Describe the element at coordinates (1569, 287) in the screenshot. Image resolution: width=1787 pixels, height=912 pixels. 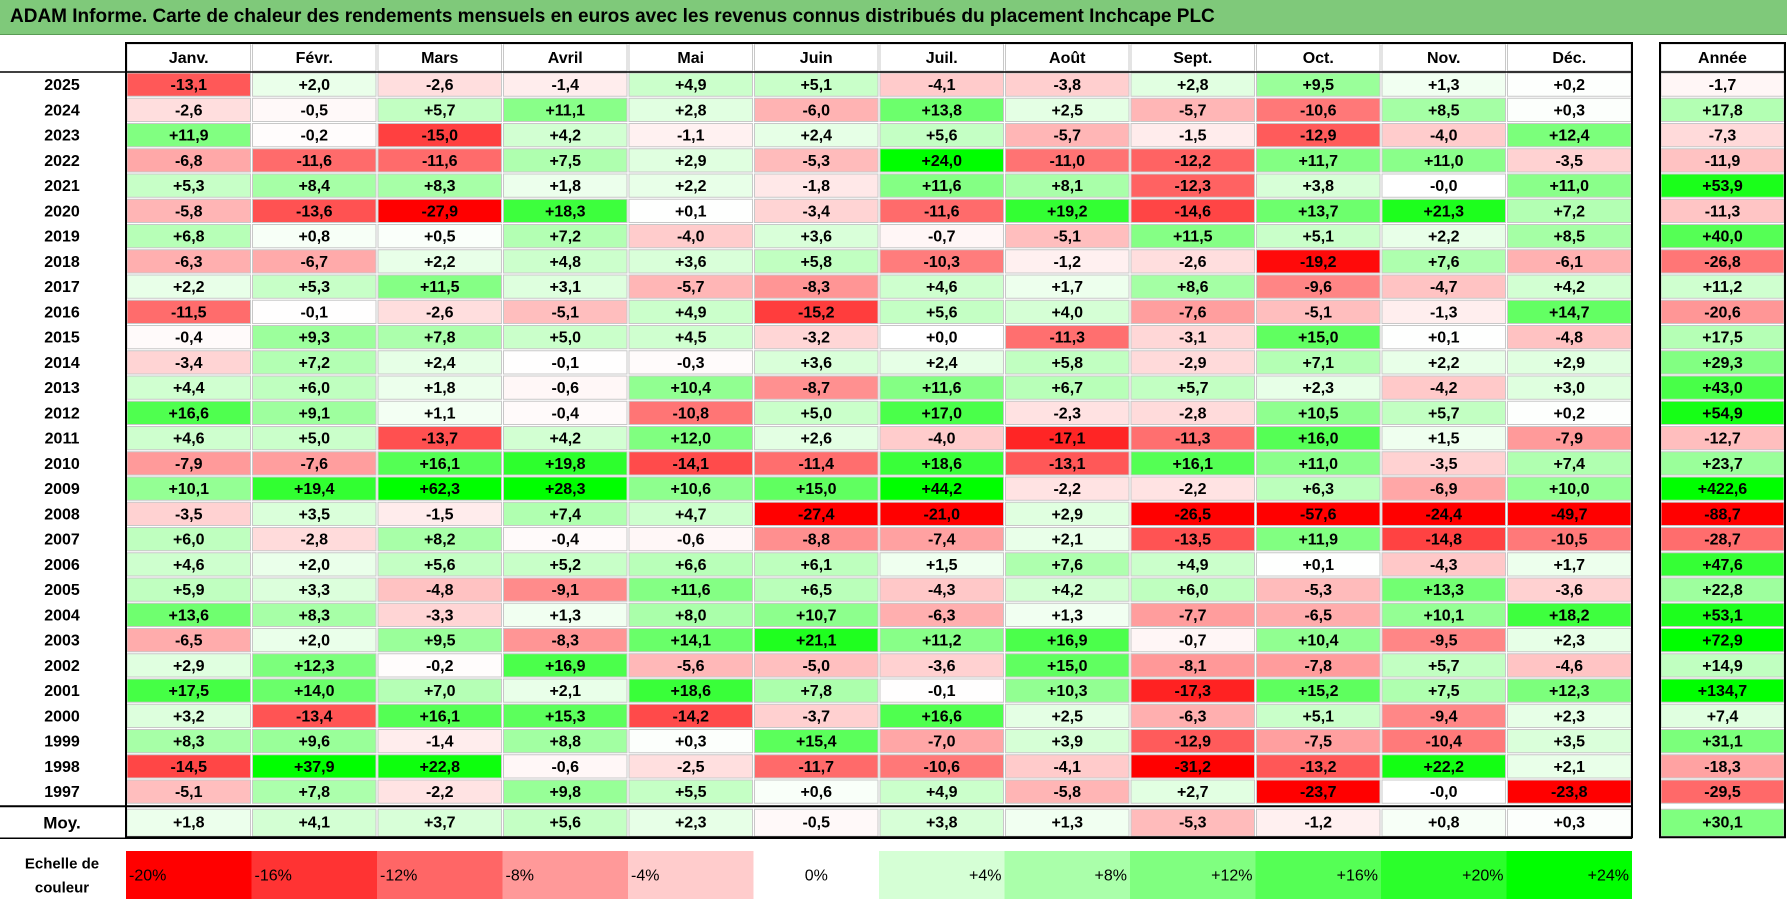
I see `heat-cell-value: +4,2` at that location.